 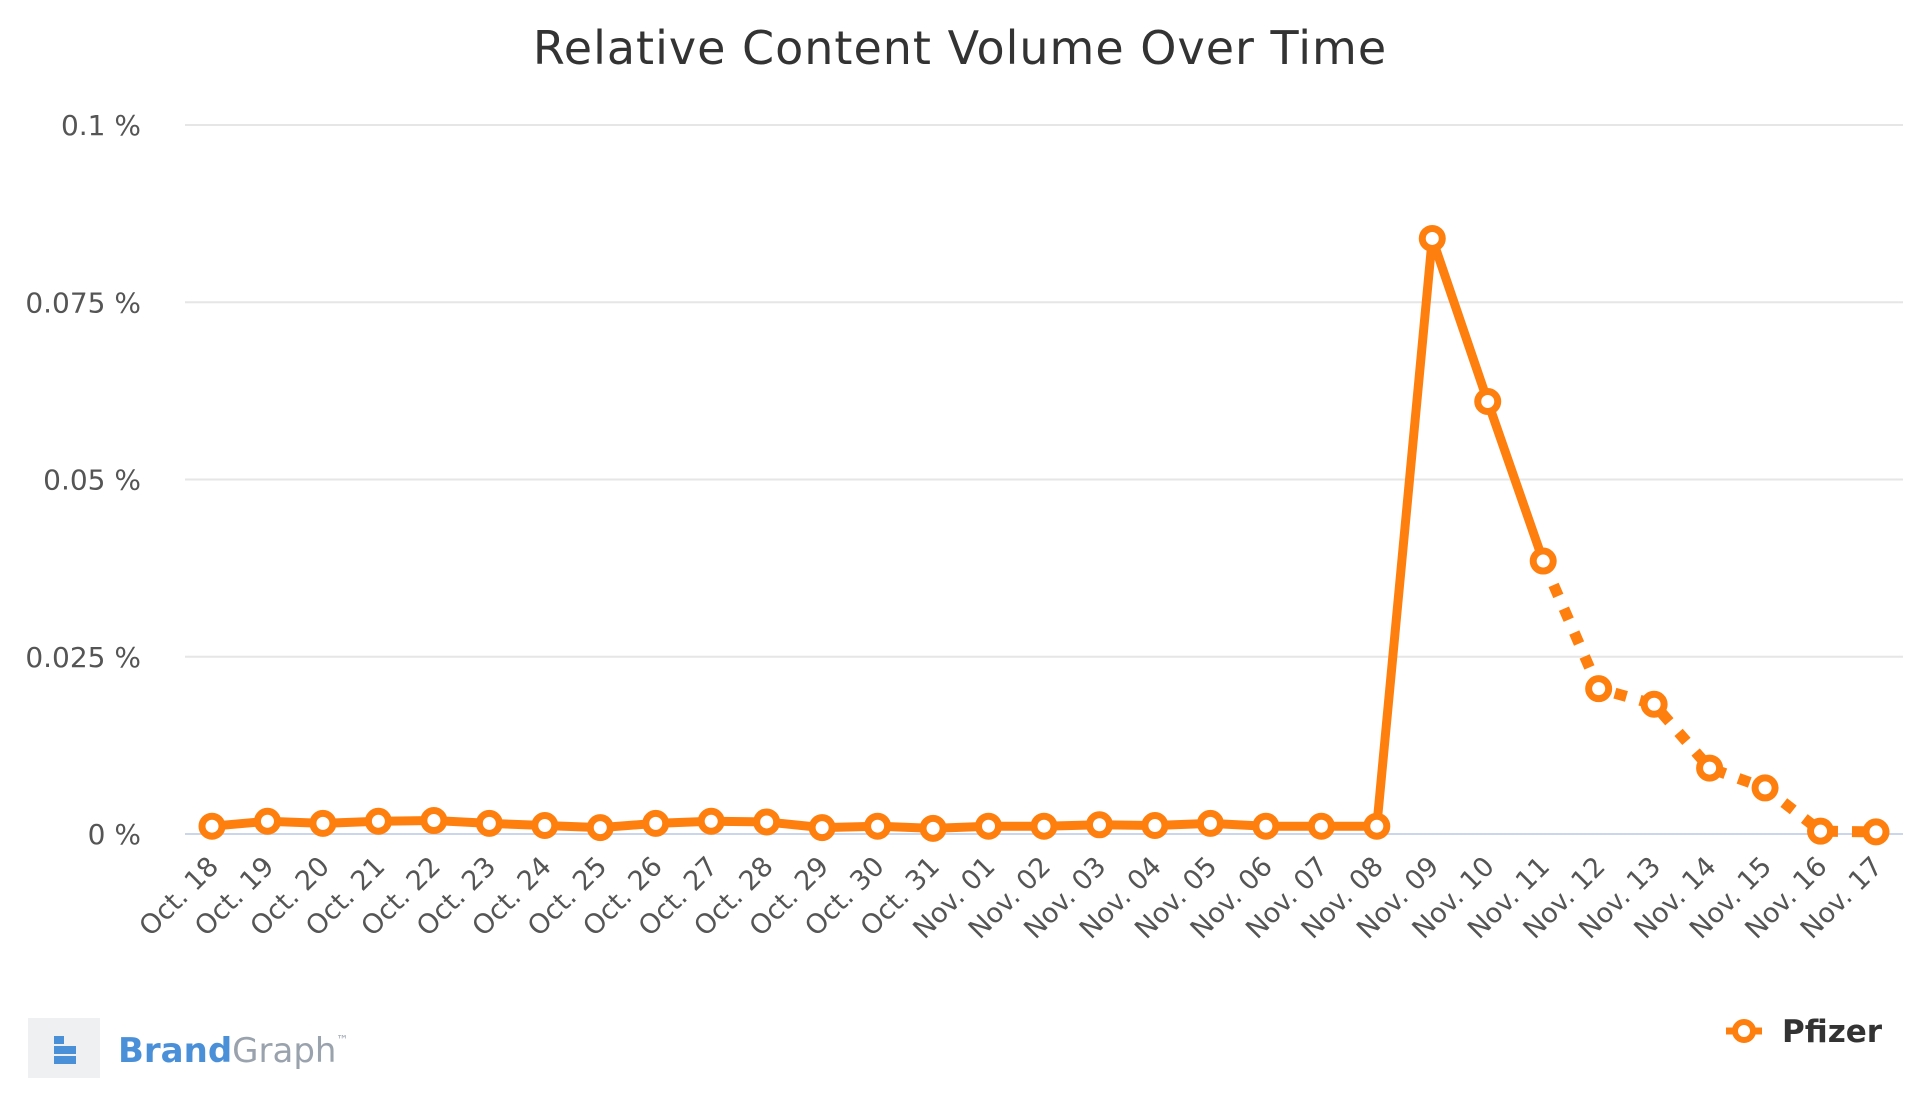 What do you see at coordinates (175, 1051) in the screenshot?
I see `logo-text-brand: Brand` at bounding box center [175, 1051].